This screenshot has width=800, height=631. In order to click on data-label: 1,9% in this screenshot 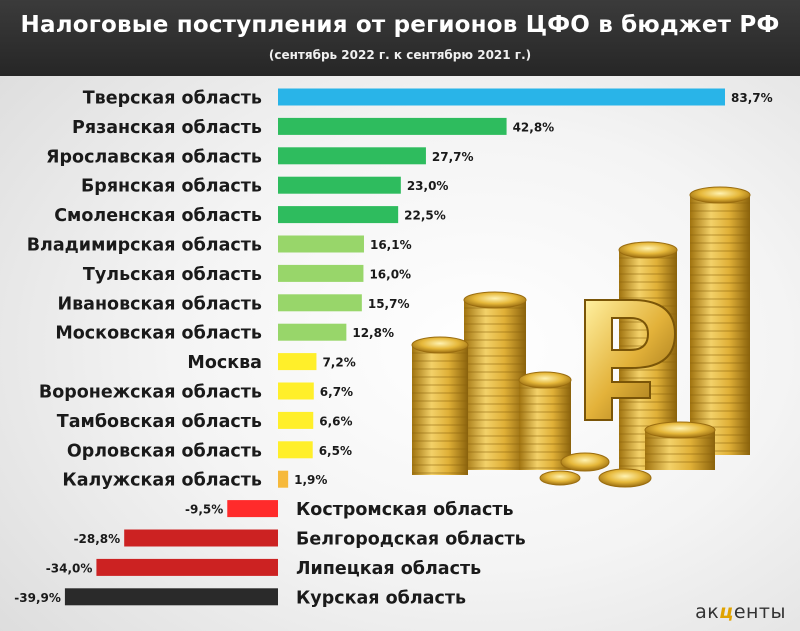, I will do `click(310, 480)`.